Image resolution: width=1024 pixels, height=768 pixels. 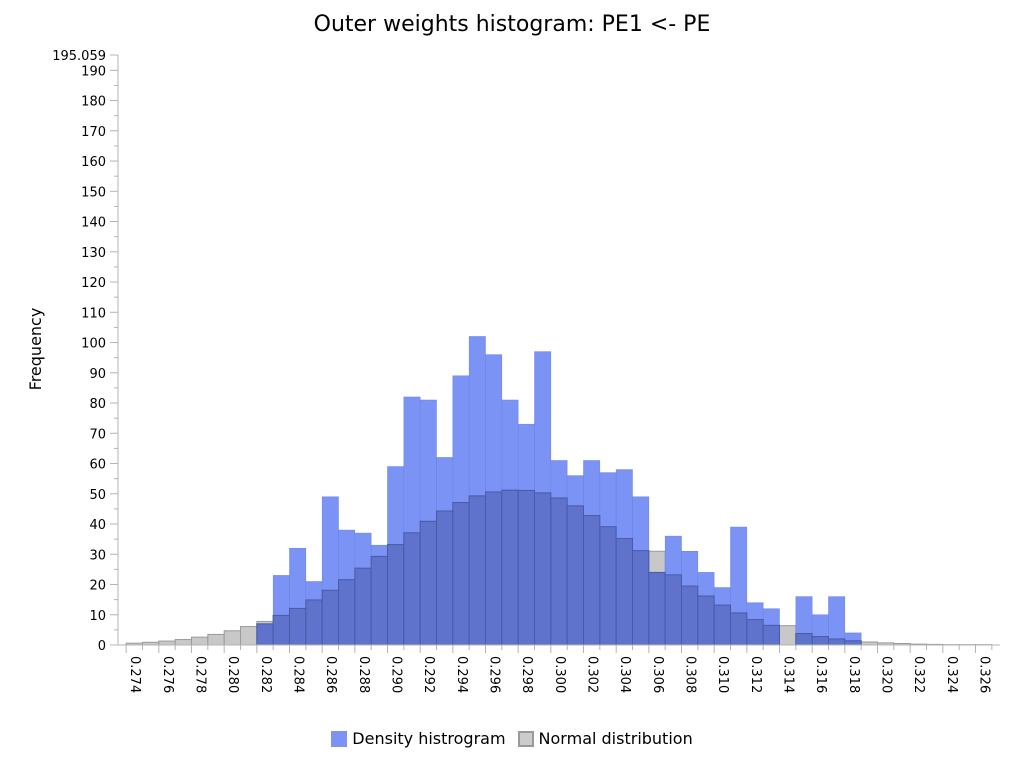 I want to click on legend-item-histogram: Density histrogram, so click(x=418, y=738).